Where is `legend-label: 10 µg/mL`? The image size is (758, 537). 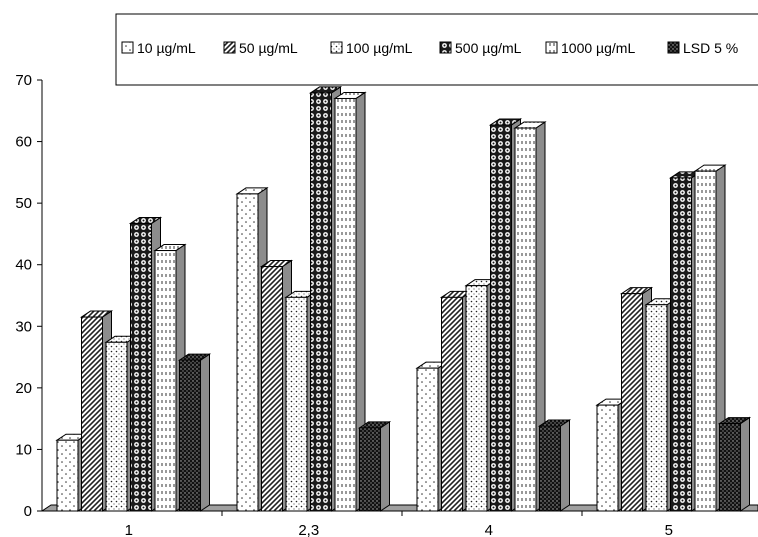 legend-label: 10 µg/mL is located at coordinates (166, 48).